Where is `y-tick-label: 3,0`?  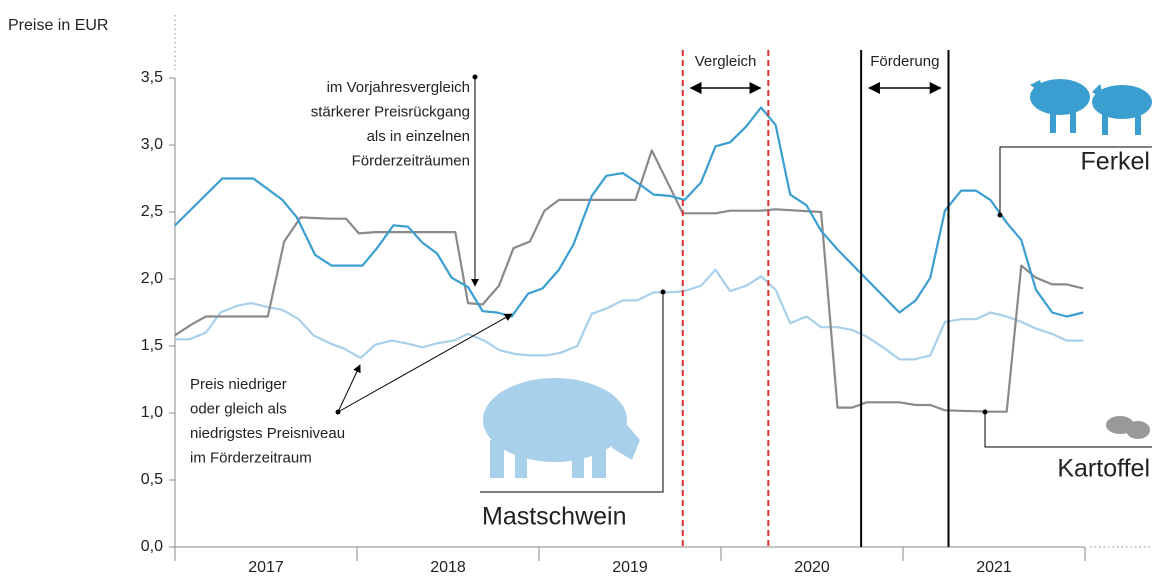
y-tick-label: 3,0 is located at coordinates (152, 144).